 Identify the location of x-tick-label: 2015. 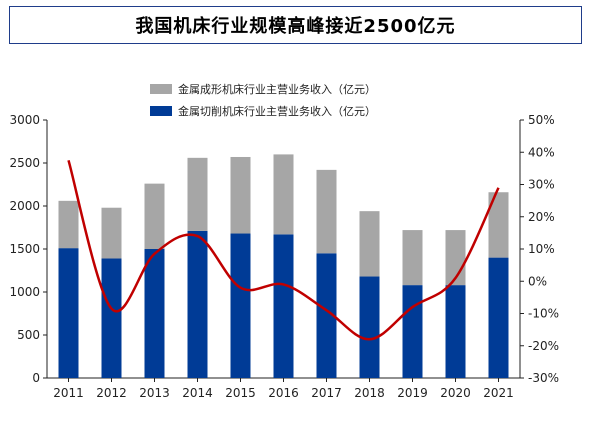
(240, 393).